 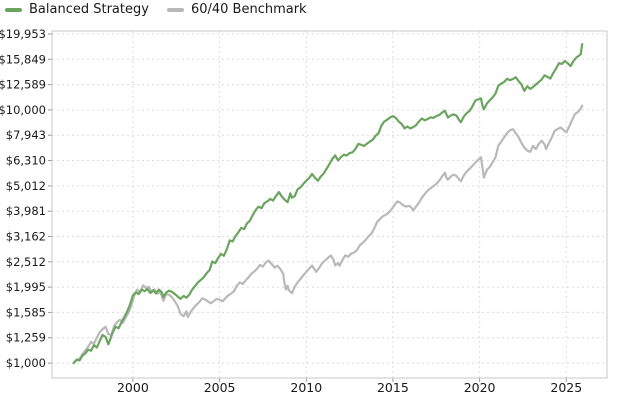 What do you see at coordinates (480, 387) in the screenshot?
I see `x-tick-label: 2020` at bounding box center [480, 387].